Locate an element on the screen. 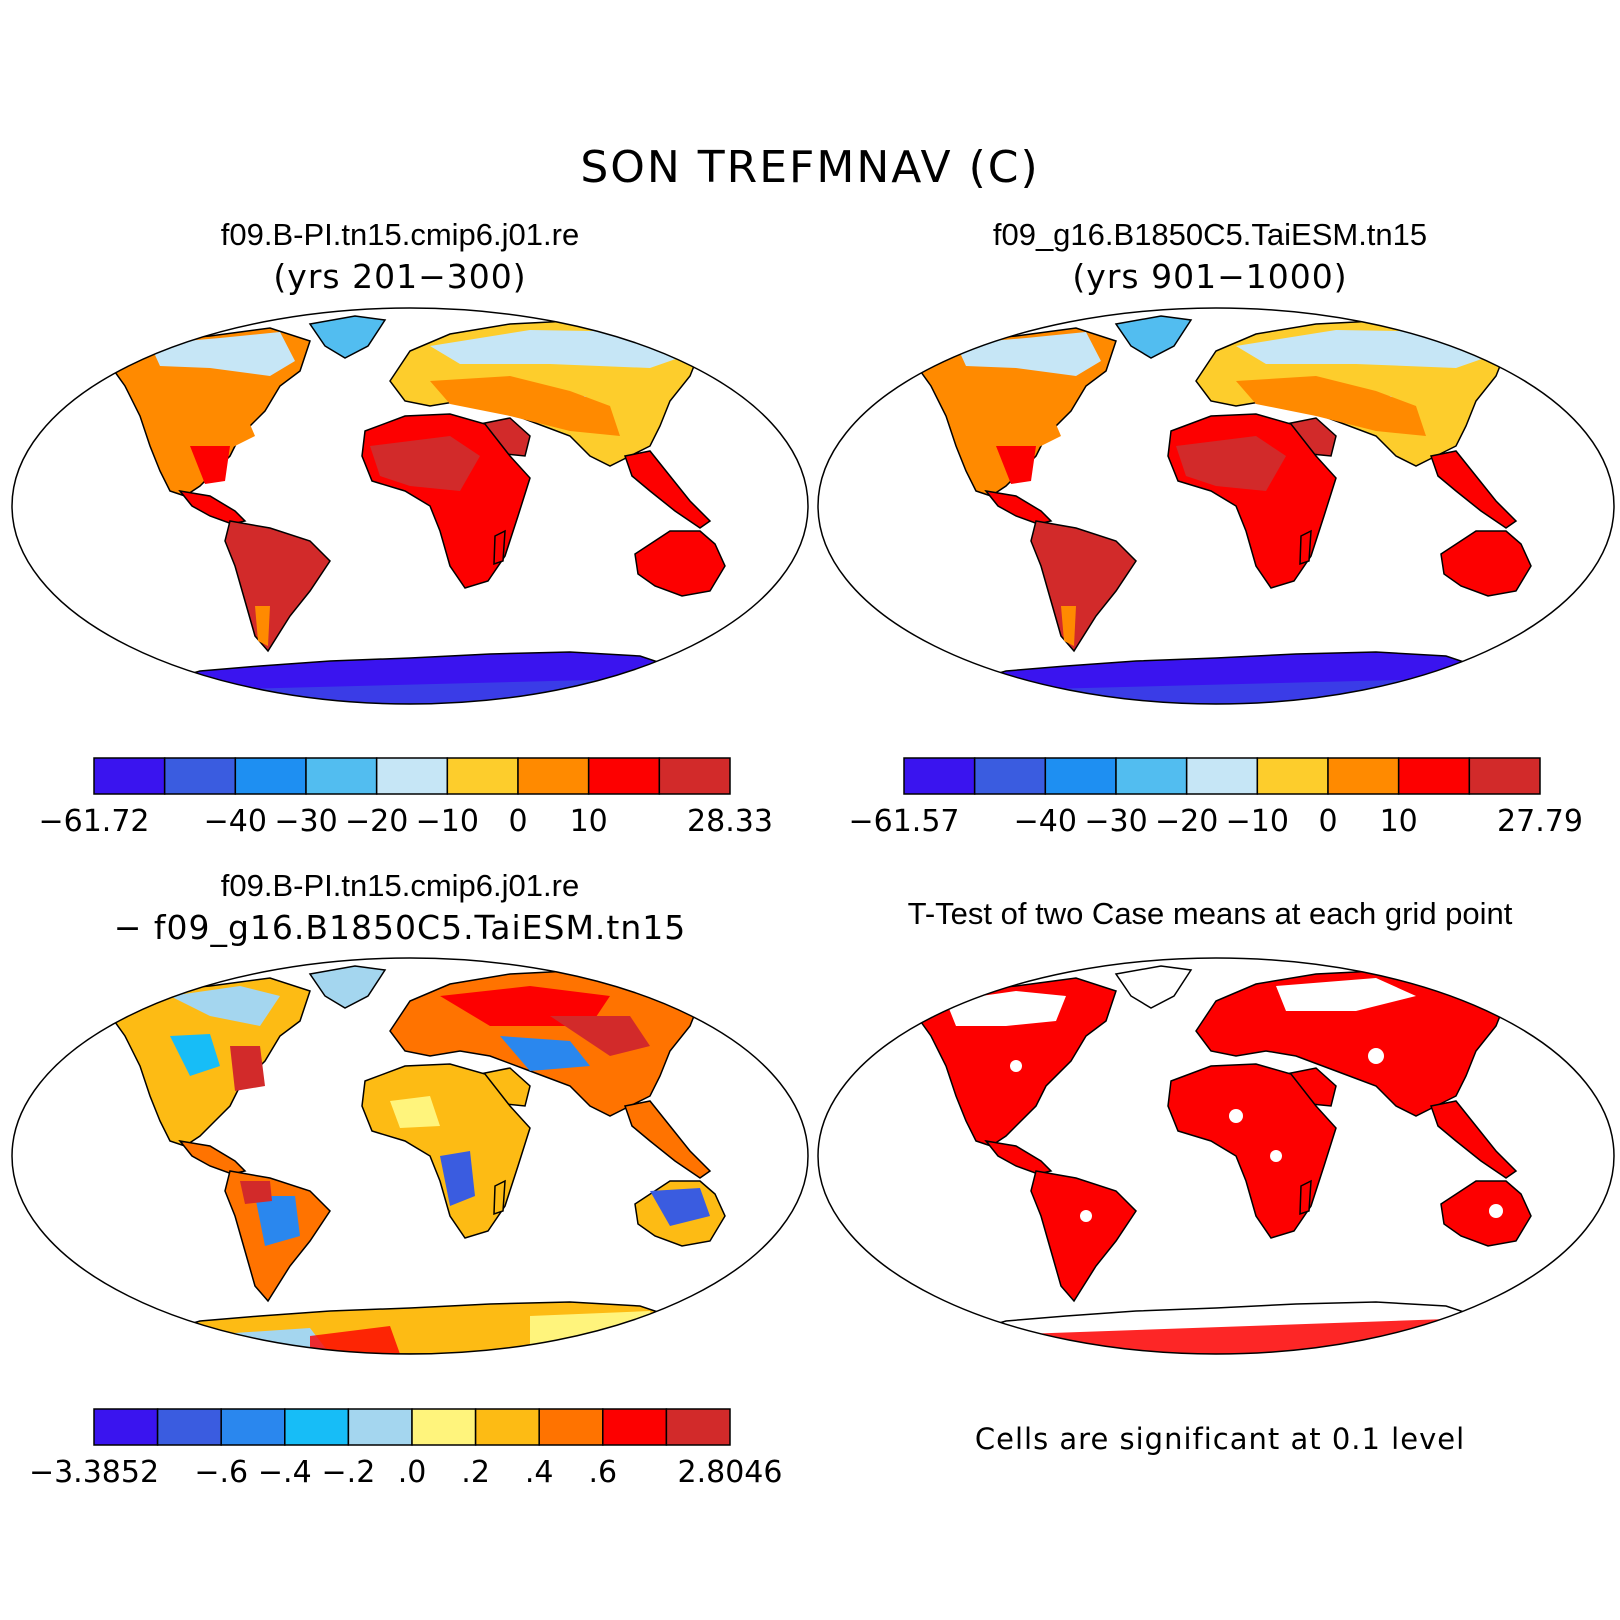 The image size is (1620, 1620). diff-land-madagascar is located at coordinates (499, 1197).